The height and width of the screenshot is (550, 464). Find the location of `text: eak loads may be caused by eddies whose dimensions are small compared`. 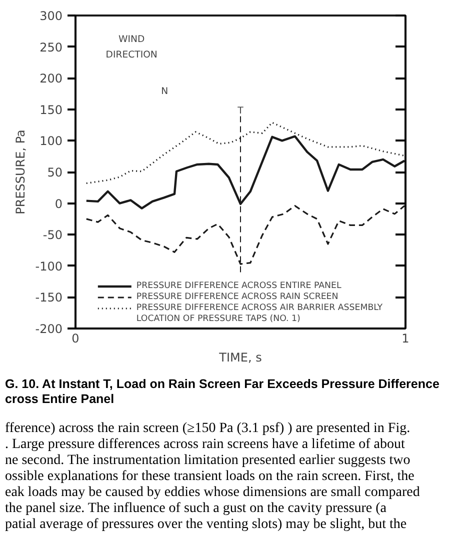

text: eak loads may be caused by eddies whose dimensions are small compared is located at coordinates (213, 493).